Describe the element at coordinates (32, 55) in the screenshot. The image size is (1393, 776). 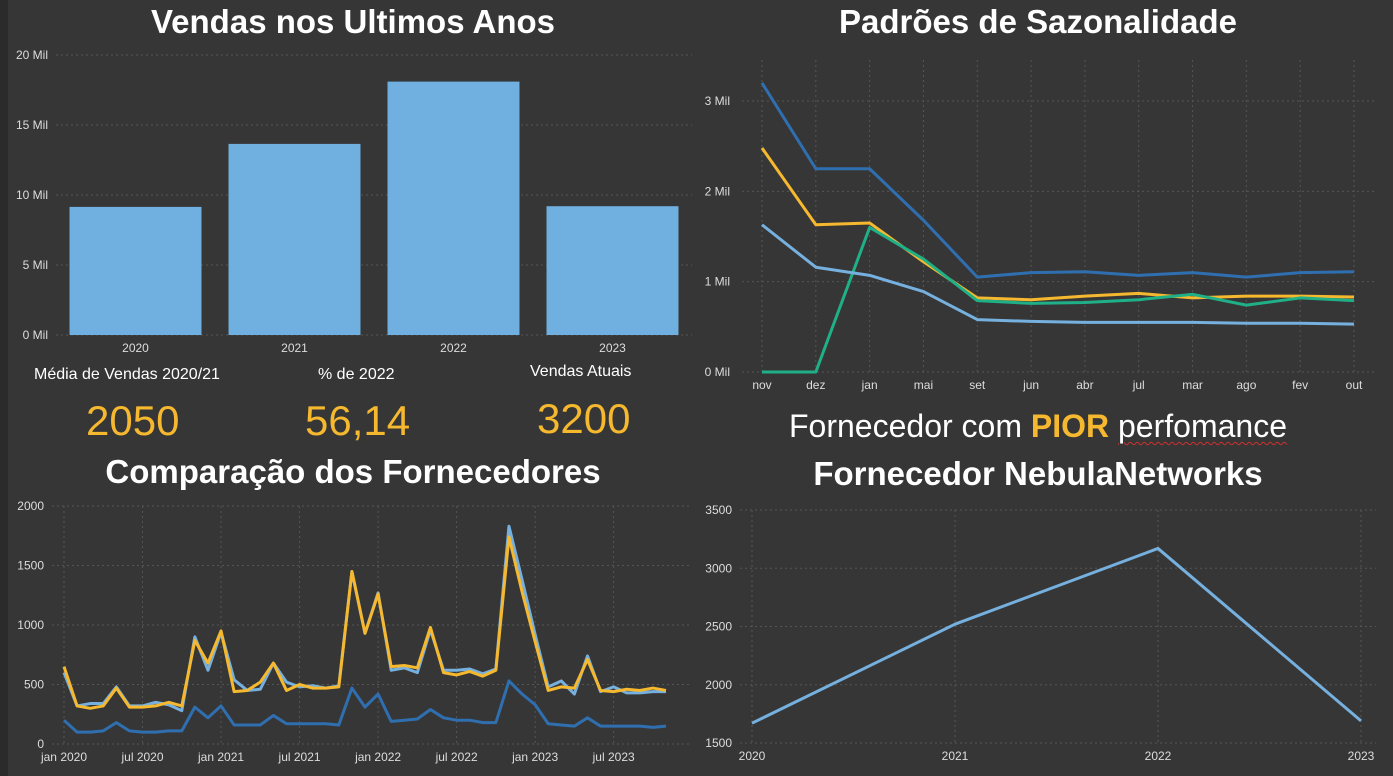
I see `y-tick-label: 20 Mil` at that location.